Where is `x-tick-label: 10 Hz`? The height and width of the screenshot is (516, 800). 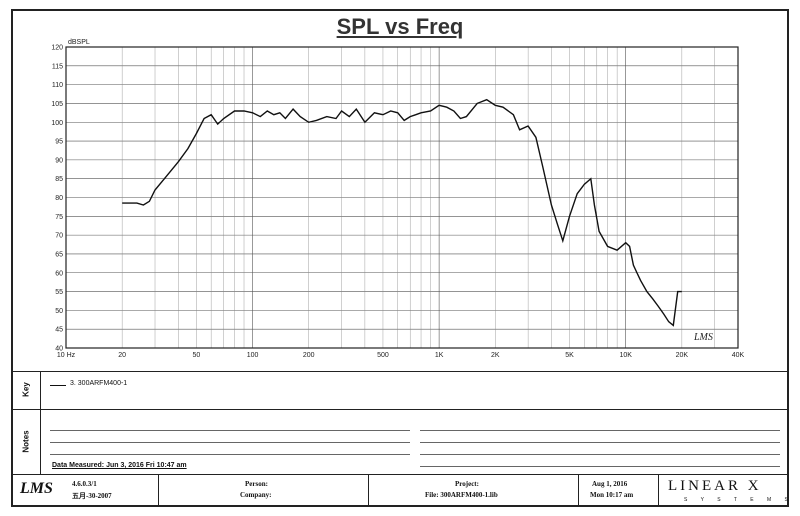 x-tick-label: 10 Hz is located at coordinates (66, 355).